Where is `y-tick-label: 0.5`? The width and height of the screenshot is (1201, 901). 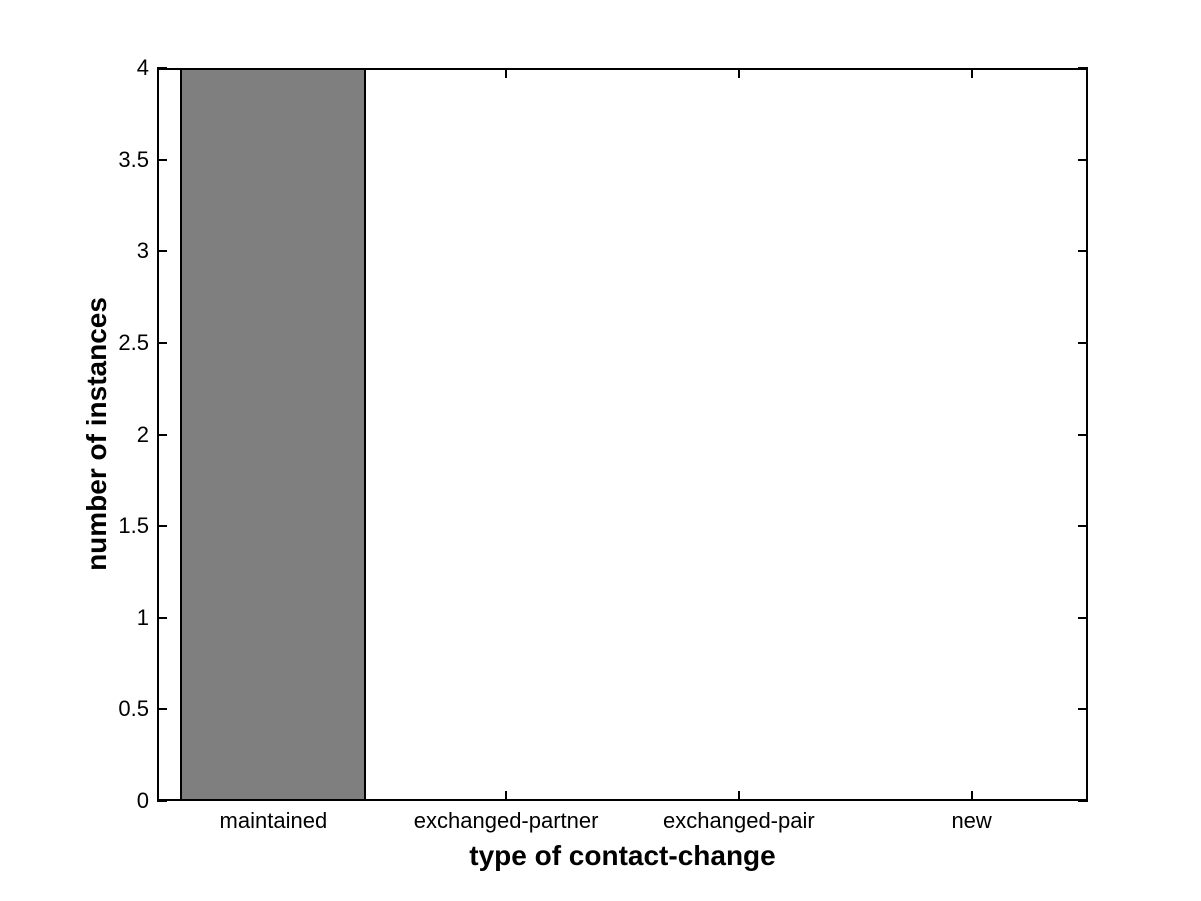
y-tick-label: 0.5 is located at coordinates (133, 709).